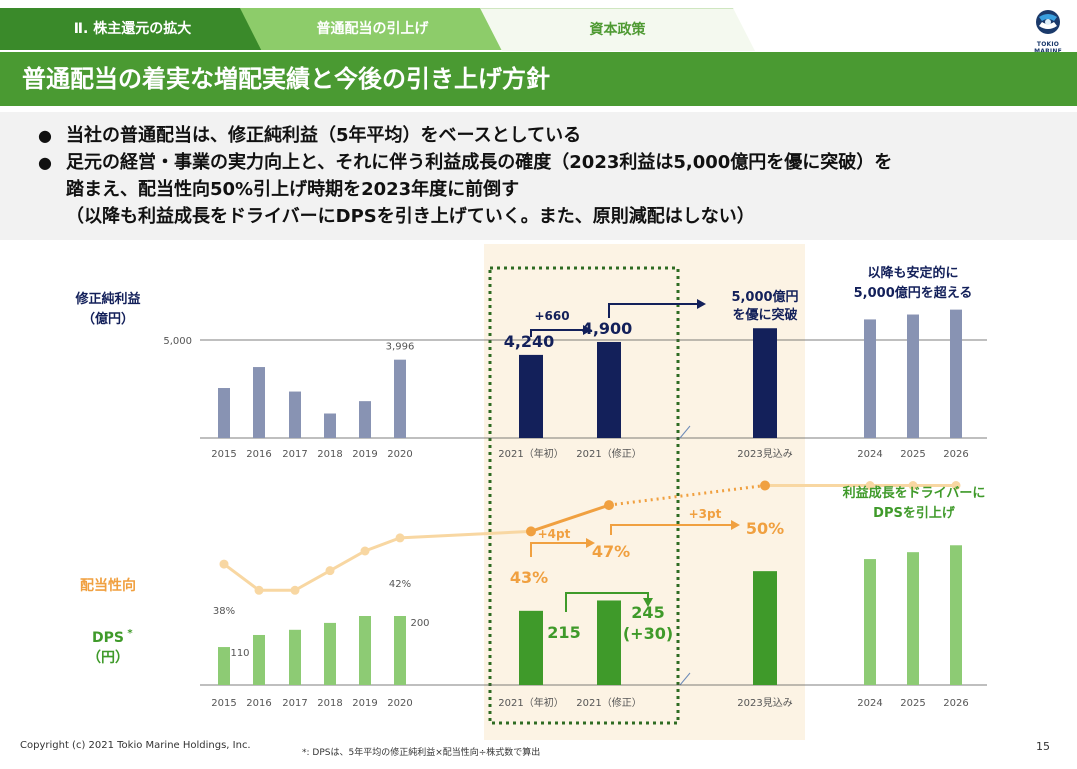 The image size is (1077, 769). What do you see at coordinates (258, 454) in the screenshot?
I see `profit-x-tick: 2016` at bounding box center [258, 454].